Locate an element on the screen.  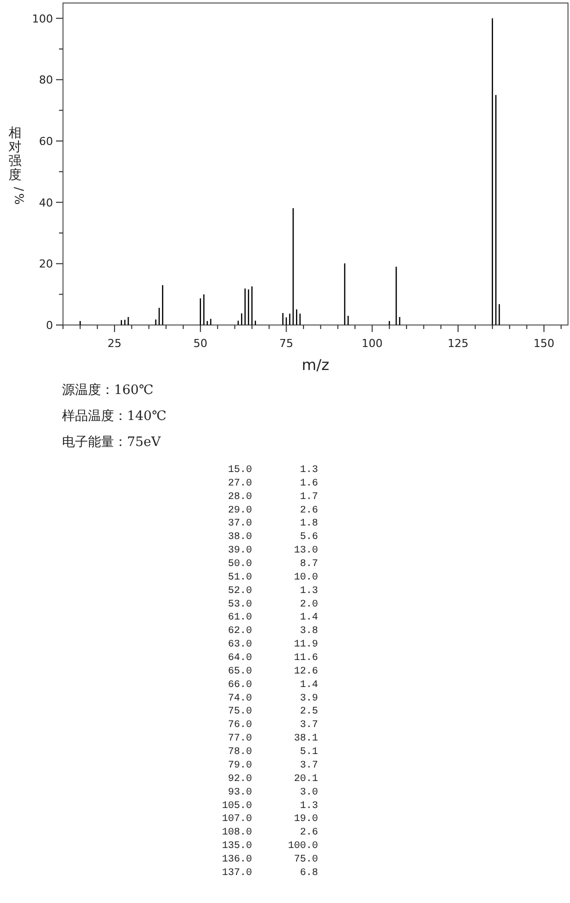
text: 38.0 is located at coordinates (240, 538).